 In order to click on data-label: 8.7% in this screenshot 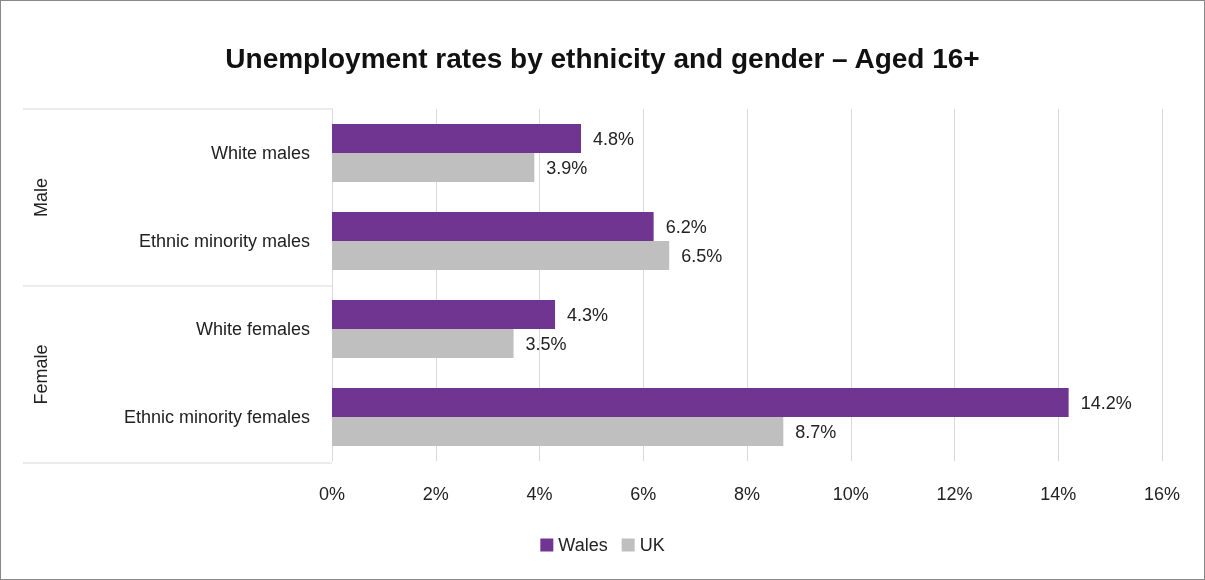, I will do `click(816, 431)`.